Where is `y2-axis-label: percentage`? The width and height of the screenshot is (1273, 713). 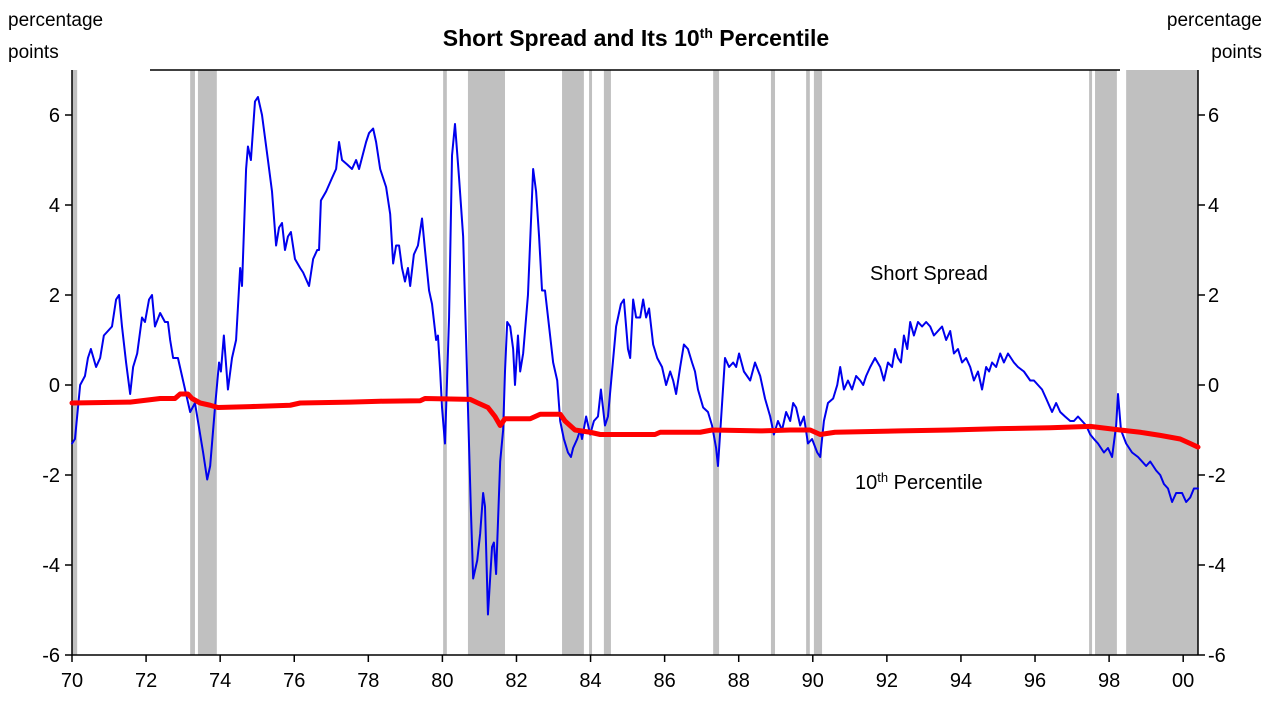 y2-axis-label: percentage is located at coordinates (1214, 20).